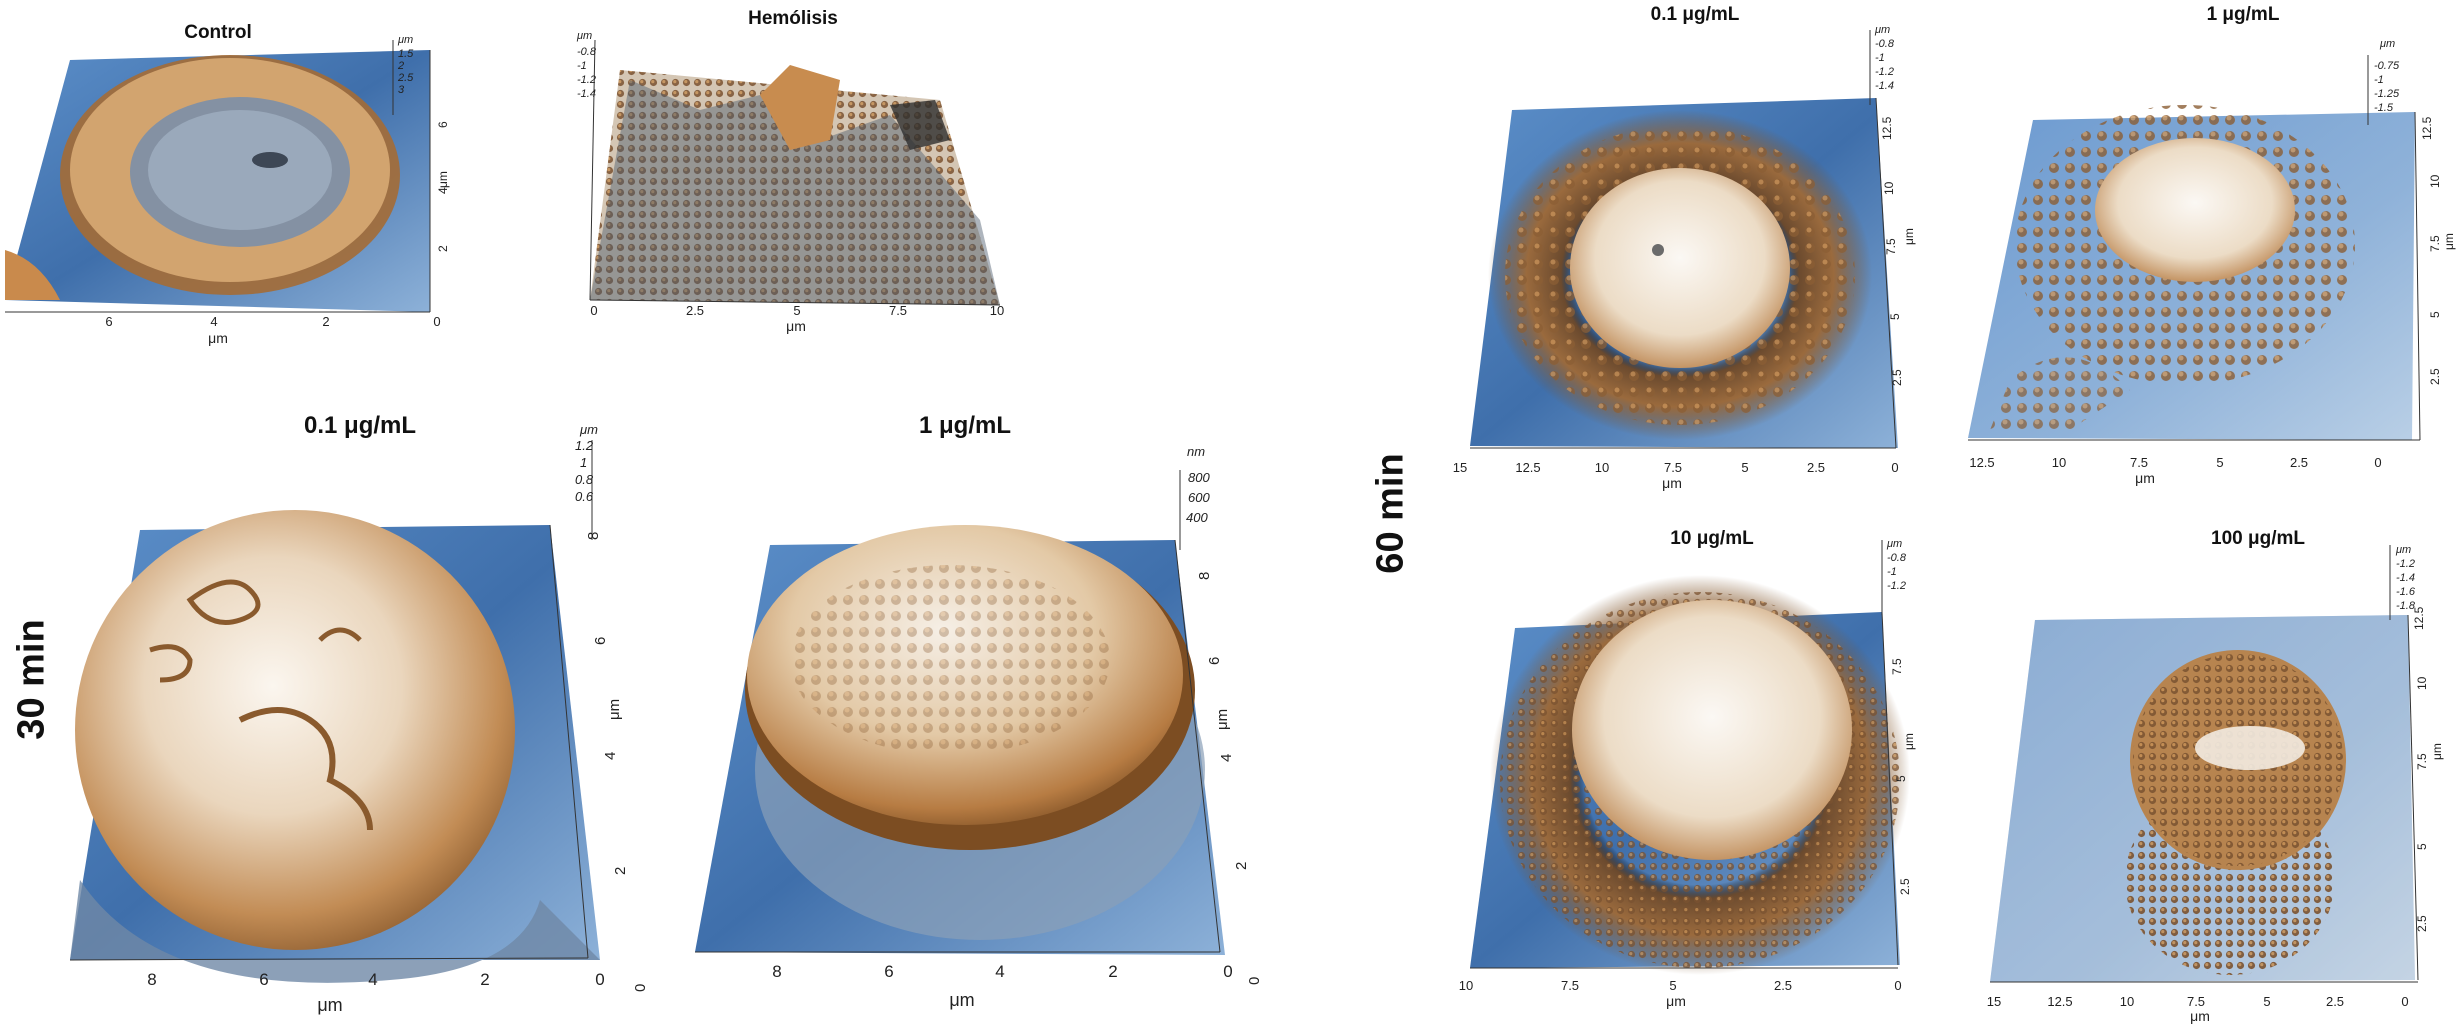 The image size is (2461, 1033). Describe the element at coordinates (406, 54) in the screenshot. I see `z-tick: 1.5` at that location.